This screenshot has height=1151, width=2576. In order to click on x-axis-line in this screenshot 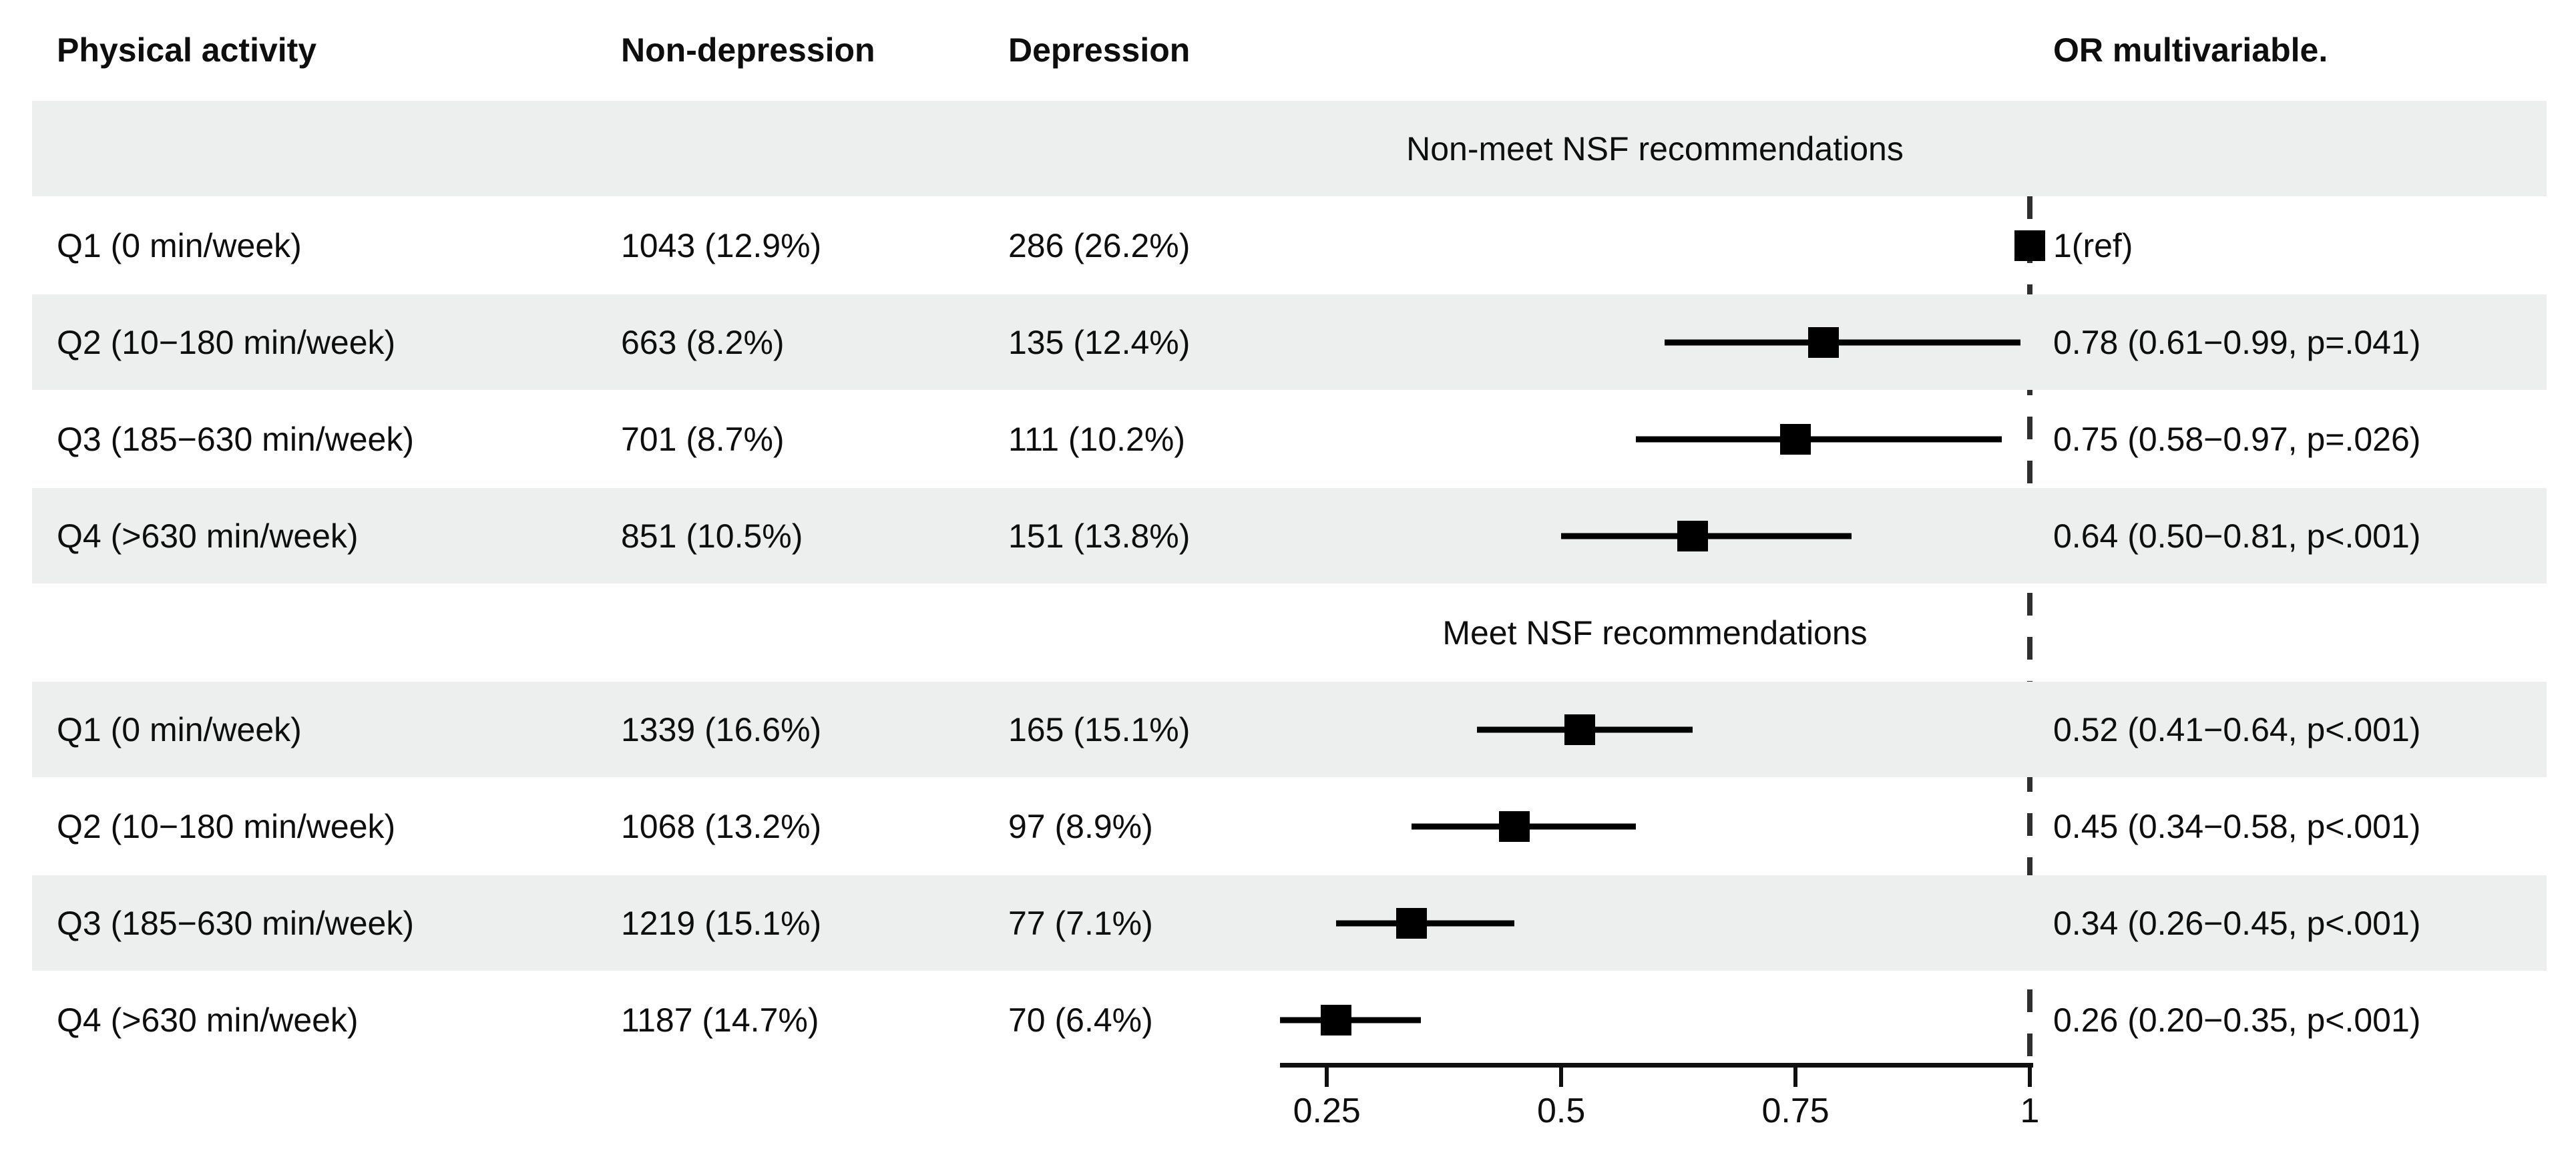, I will do `click(1656, 1065)`.